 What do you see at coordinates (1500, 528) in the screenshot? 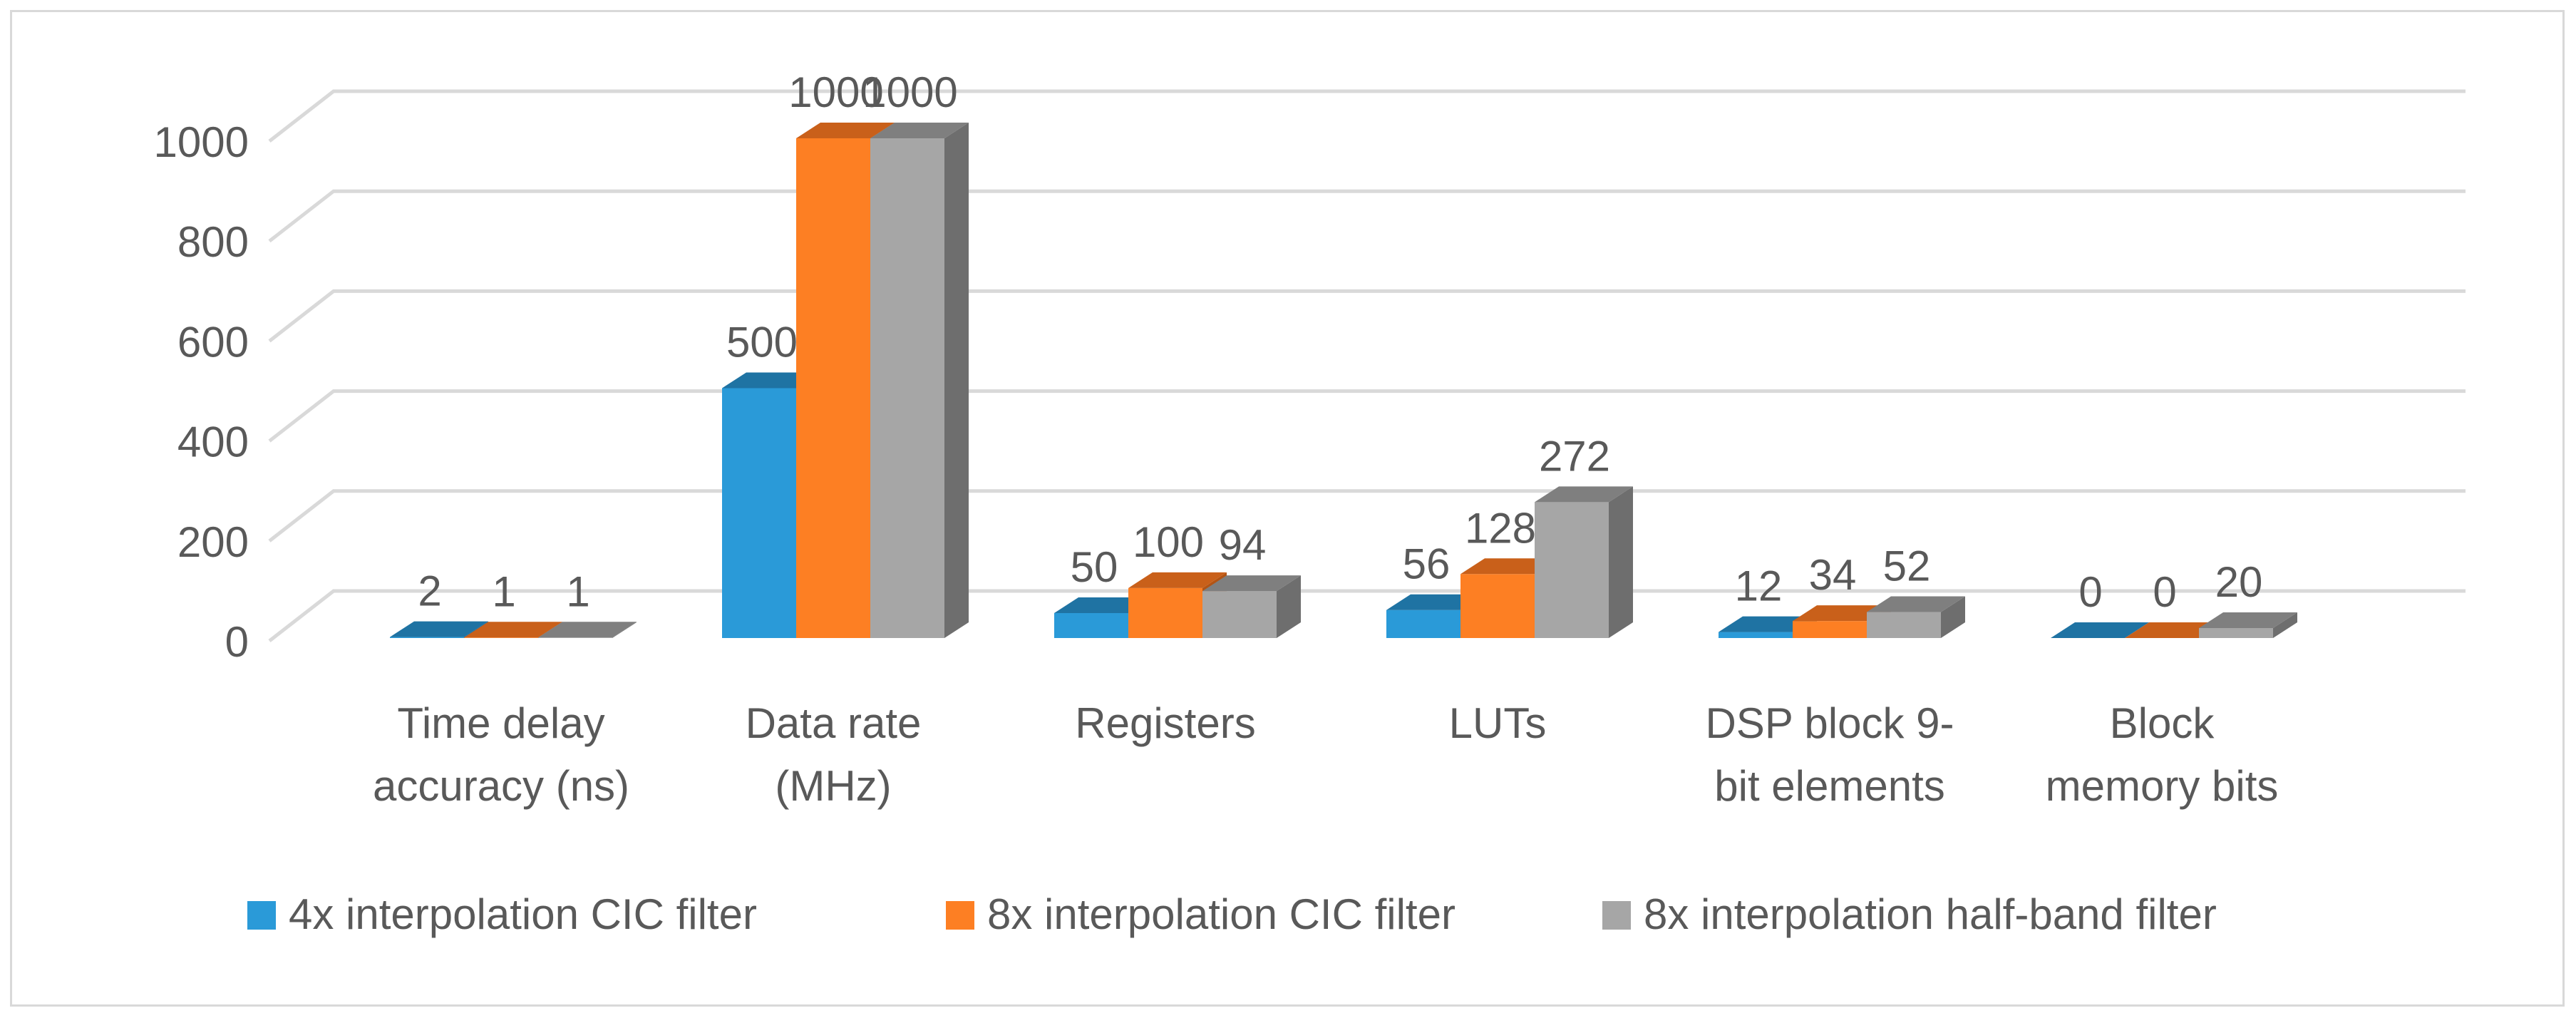
I see `data-label: 128` at bounding box center [1500, 528].